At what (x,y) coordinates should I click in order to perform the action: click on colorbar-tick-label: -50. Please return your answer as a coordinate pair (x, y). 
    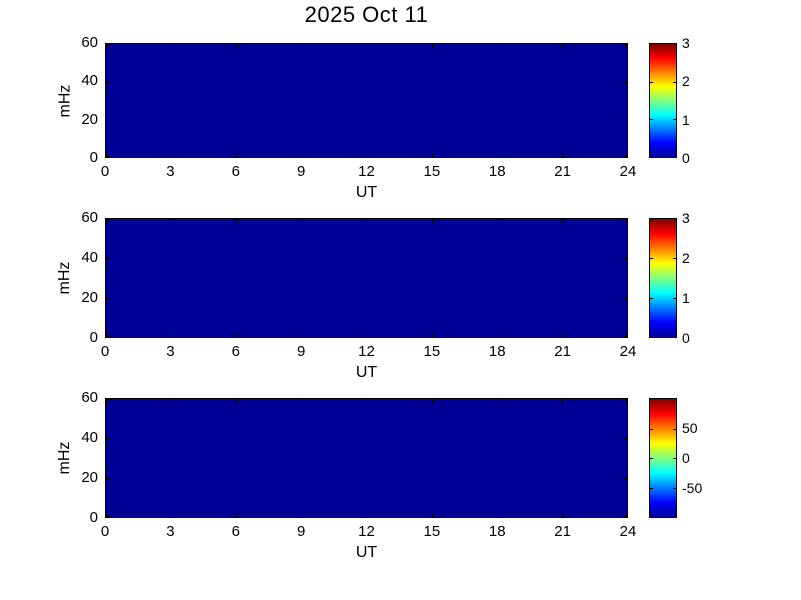
    Looking at the image, I should click on (692, 488).